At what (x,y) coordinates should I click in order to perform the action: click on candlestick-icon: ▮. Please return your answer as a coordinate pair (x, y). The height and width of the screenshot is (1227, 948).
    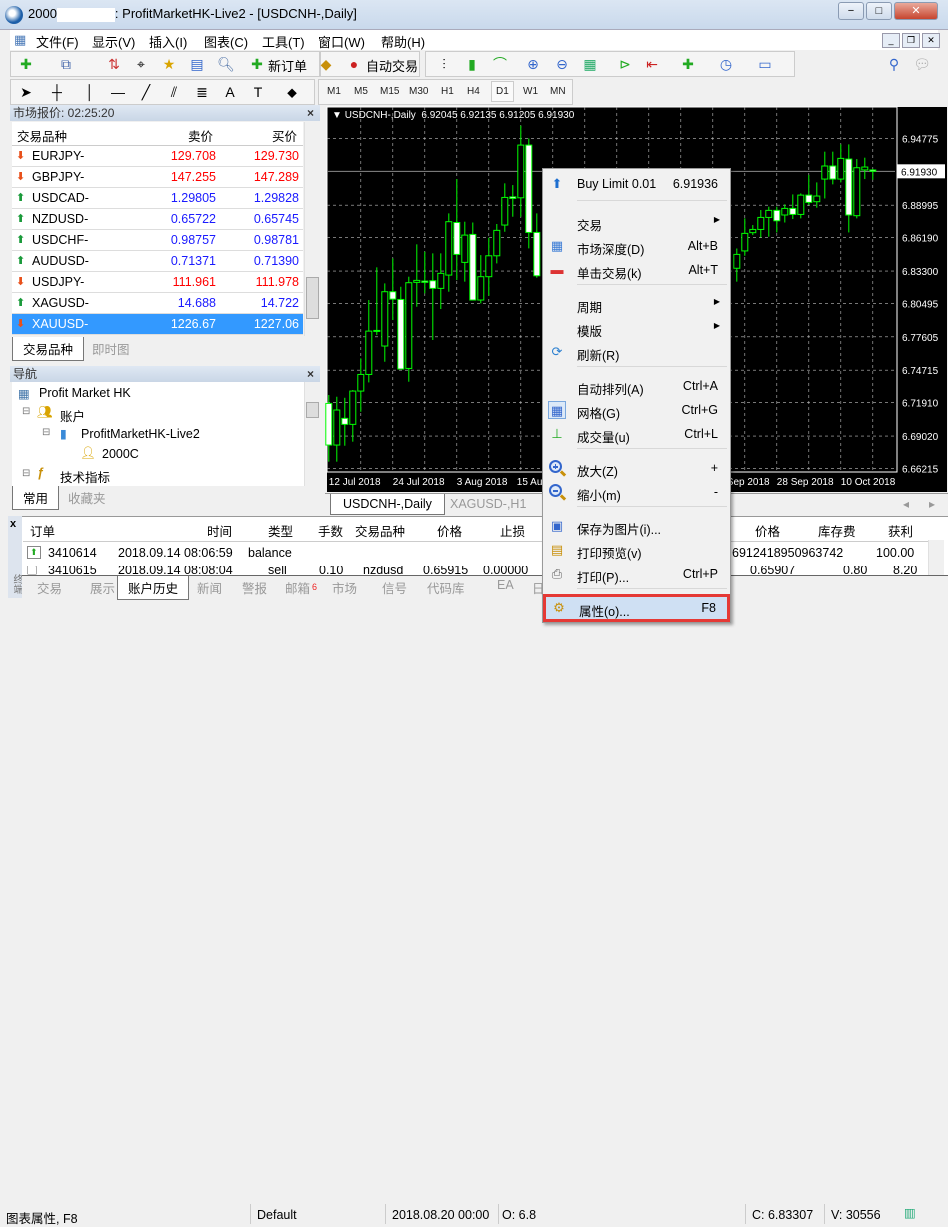
    Looking at the image, I should click on (472, 64).